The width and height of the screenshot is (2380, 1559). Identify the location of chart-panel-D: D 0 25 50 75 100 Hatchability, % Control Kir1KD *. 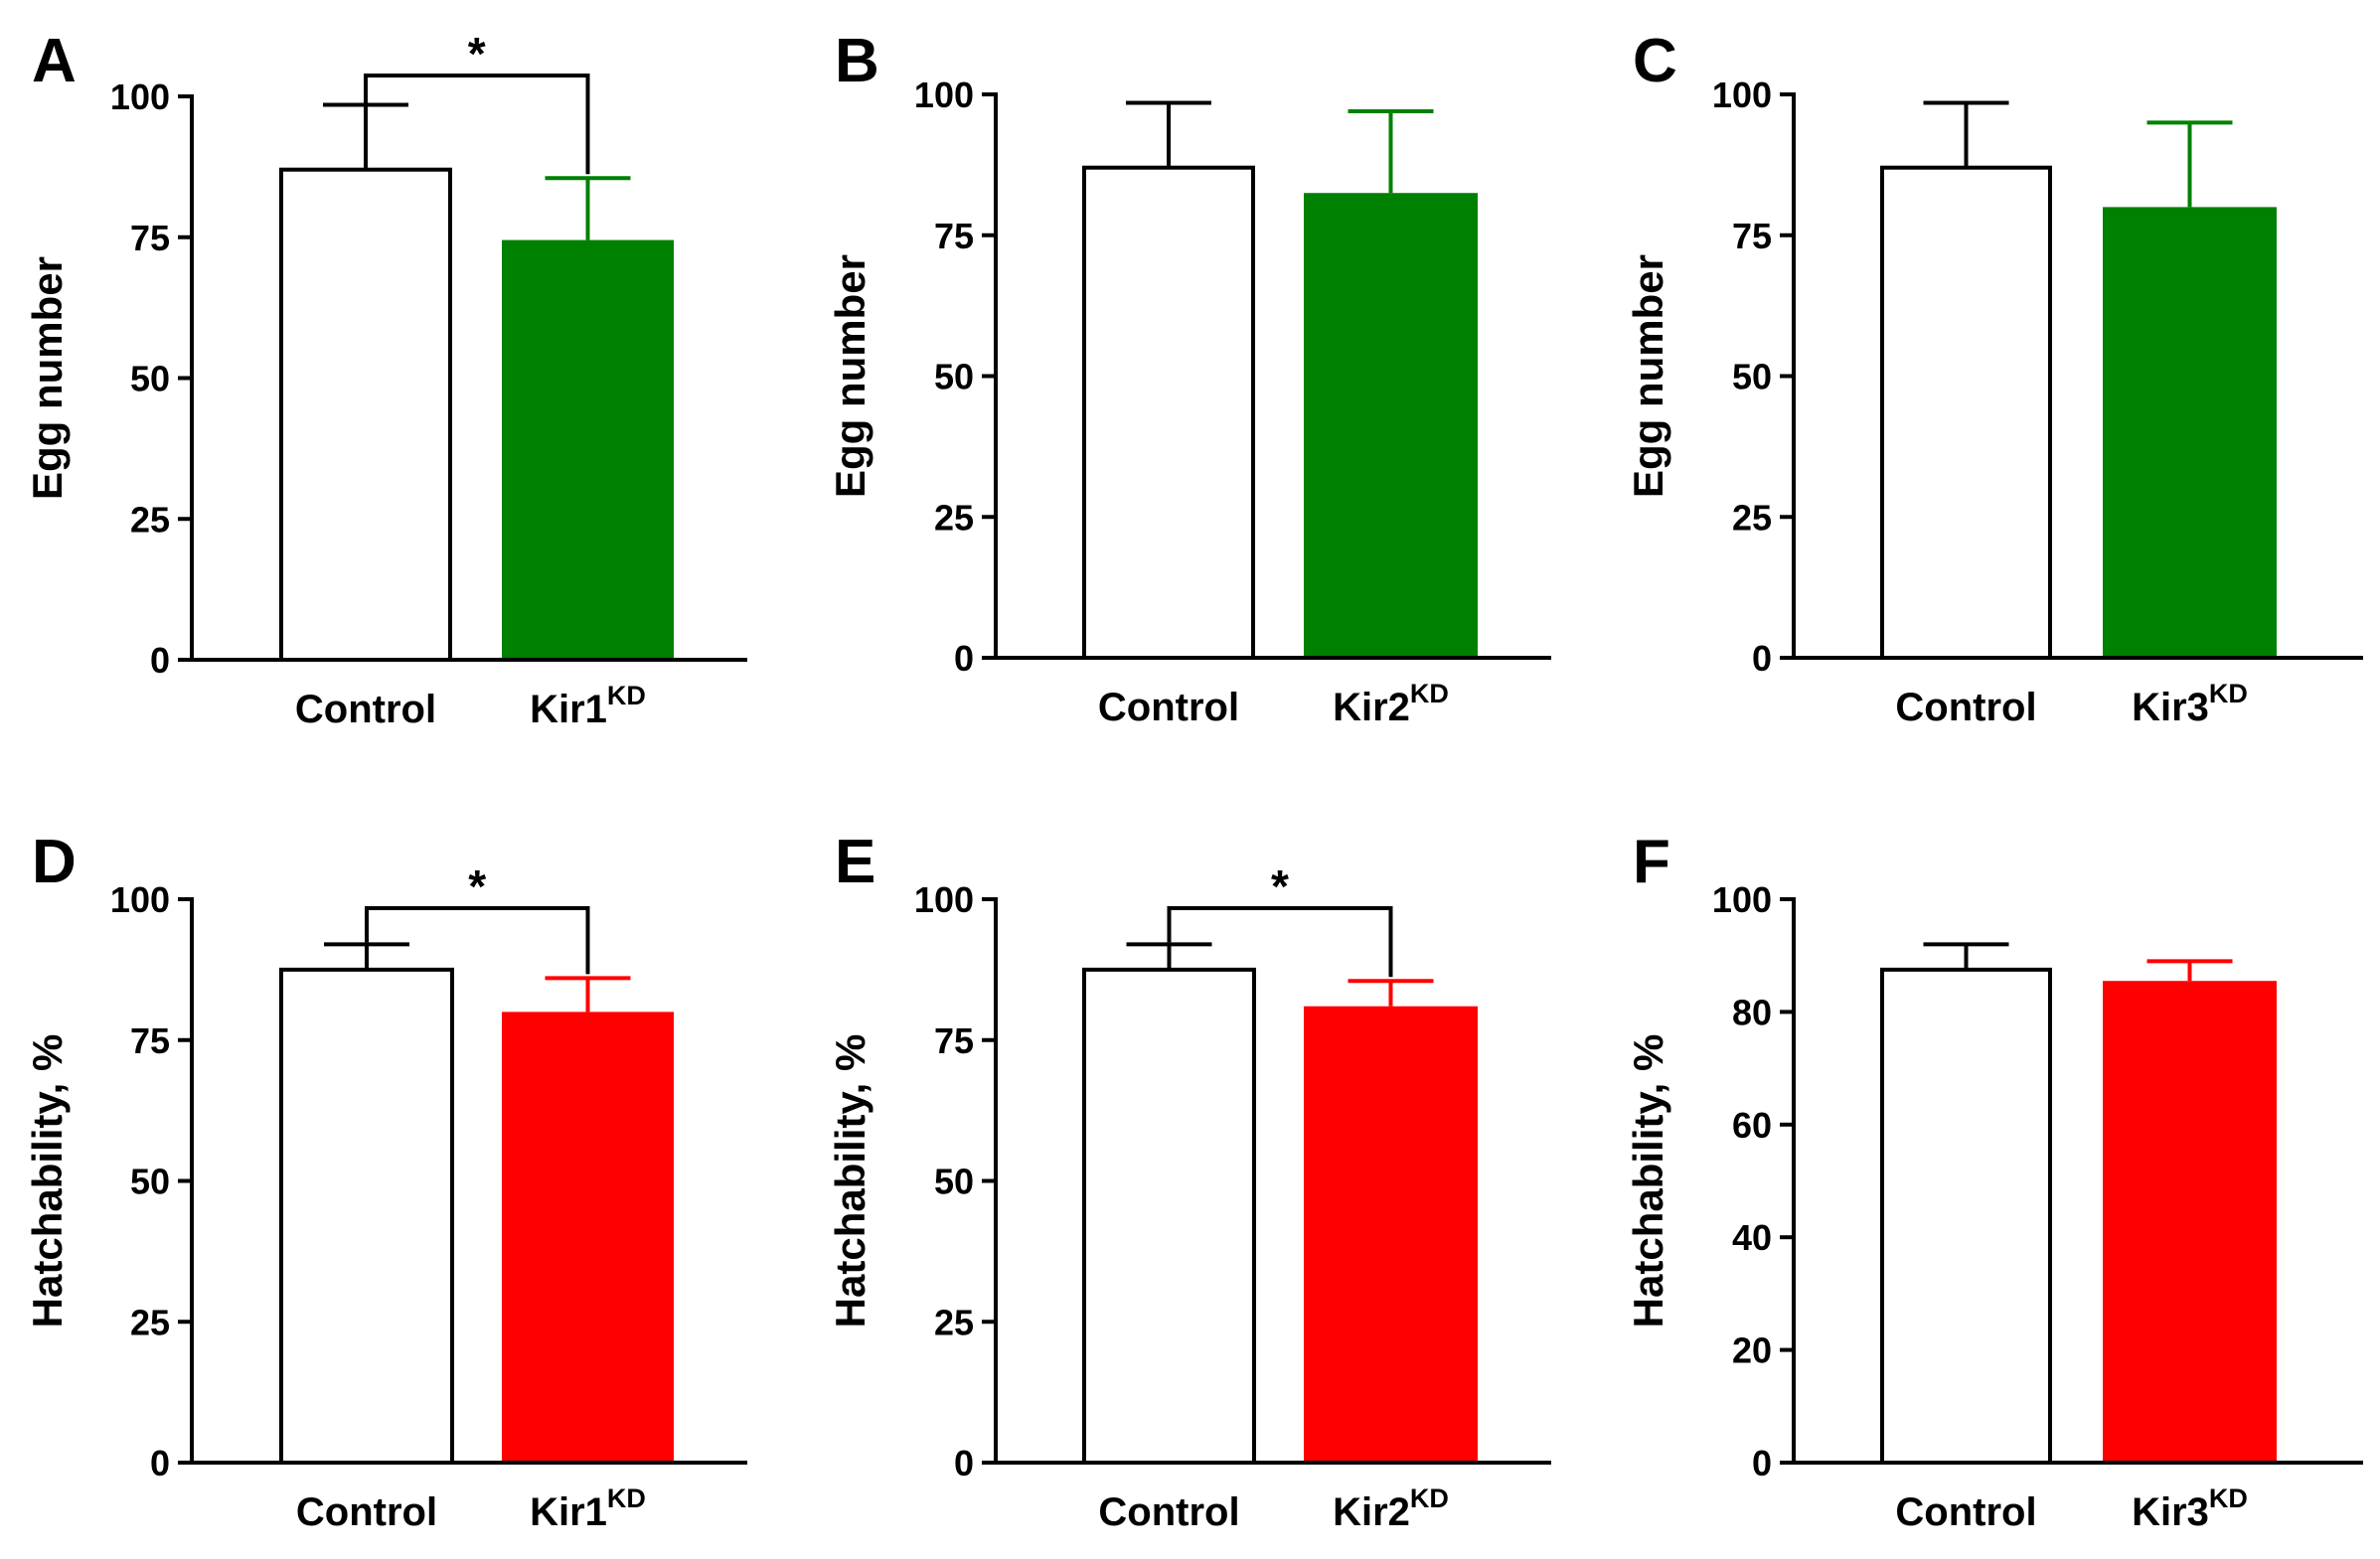
(385, 1181).